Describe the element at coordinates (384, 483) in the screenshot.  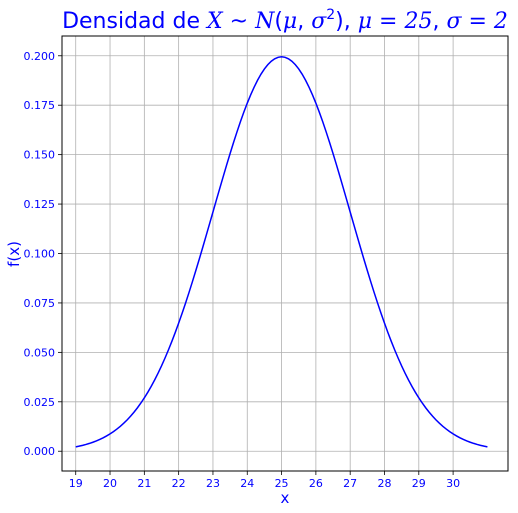
I see `x-tick-label: 28` at that location.